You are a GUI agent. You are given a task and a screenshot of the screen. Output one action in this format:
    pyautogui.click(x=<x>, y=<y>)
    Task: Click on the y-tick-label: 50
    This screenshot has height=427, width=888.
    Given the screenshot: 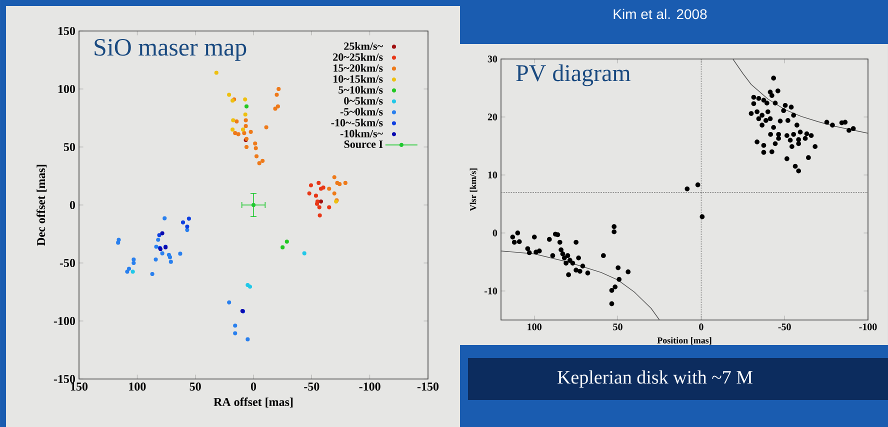 What is the action you would take?
    pyautogui.click(x=70, y=147)
    